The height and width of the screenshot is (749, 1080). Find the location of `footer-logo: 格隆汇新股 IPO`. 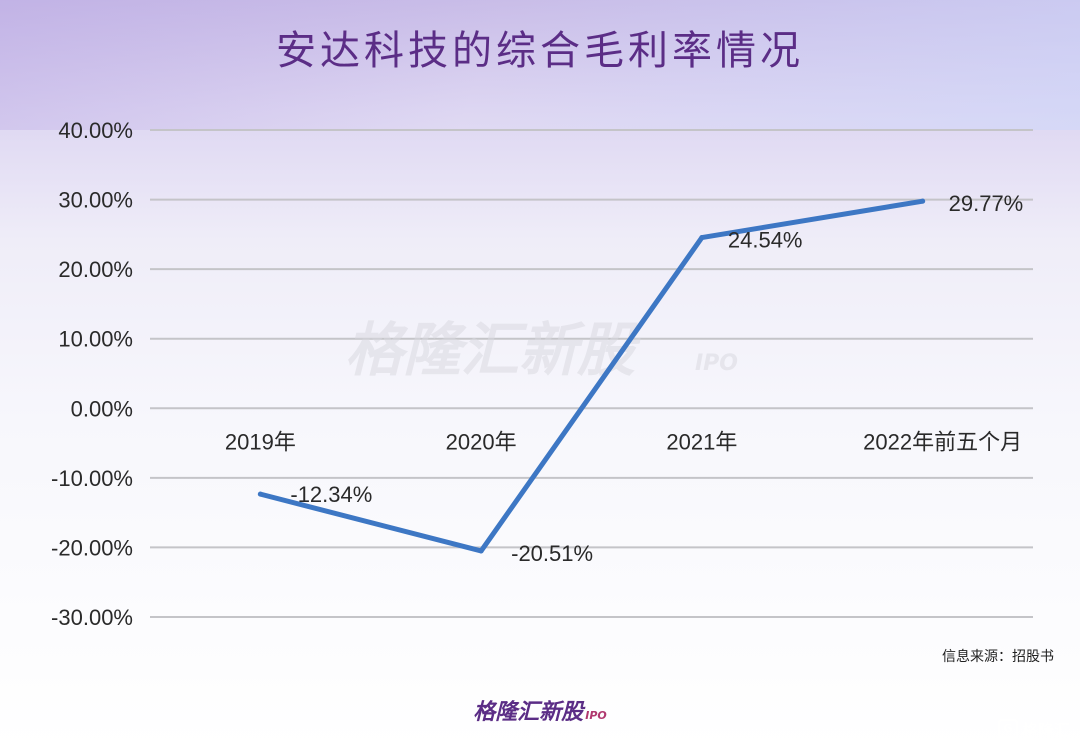

footer-logo: 格隆汇新股 IPO is located at coordinates (540, 710).